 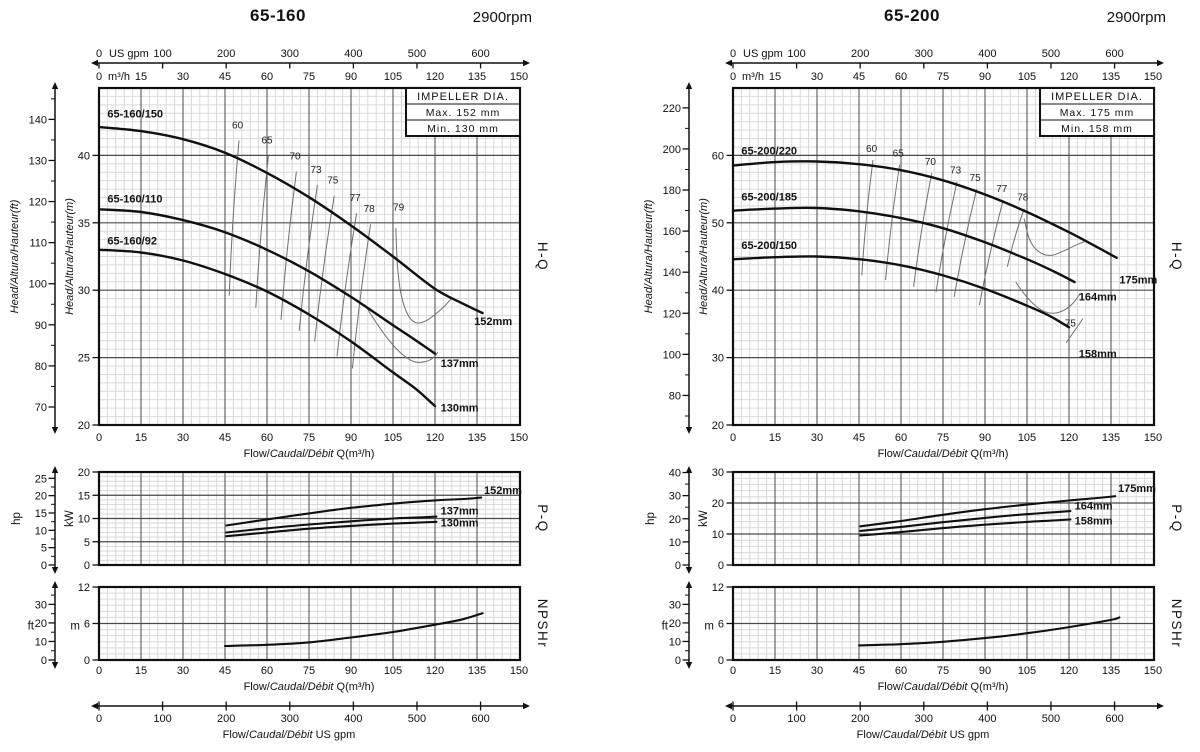 I want to click on hq-curve-164mm, so click(x=903, y=245).